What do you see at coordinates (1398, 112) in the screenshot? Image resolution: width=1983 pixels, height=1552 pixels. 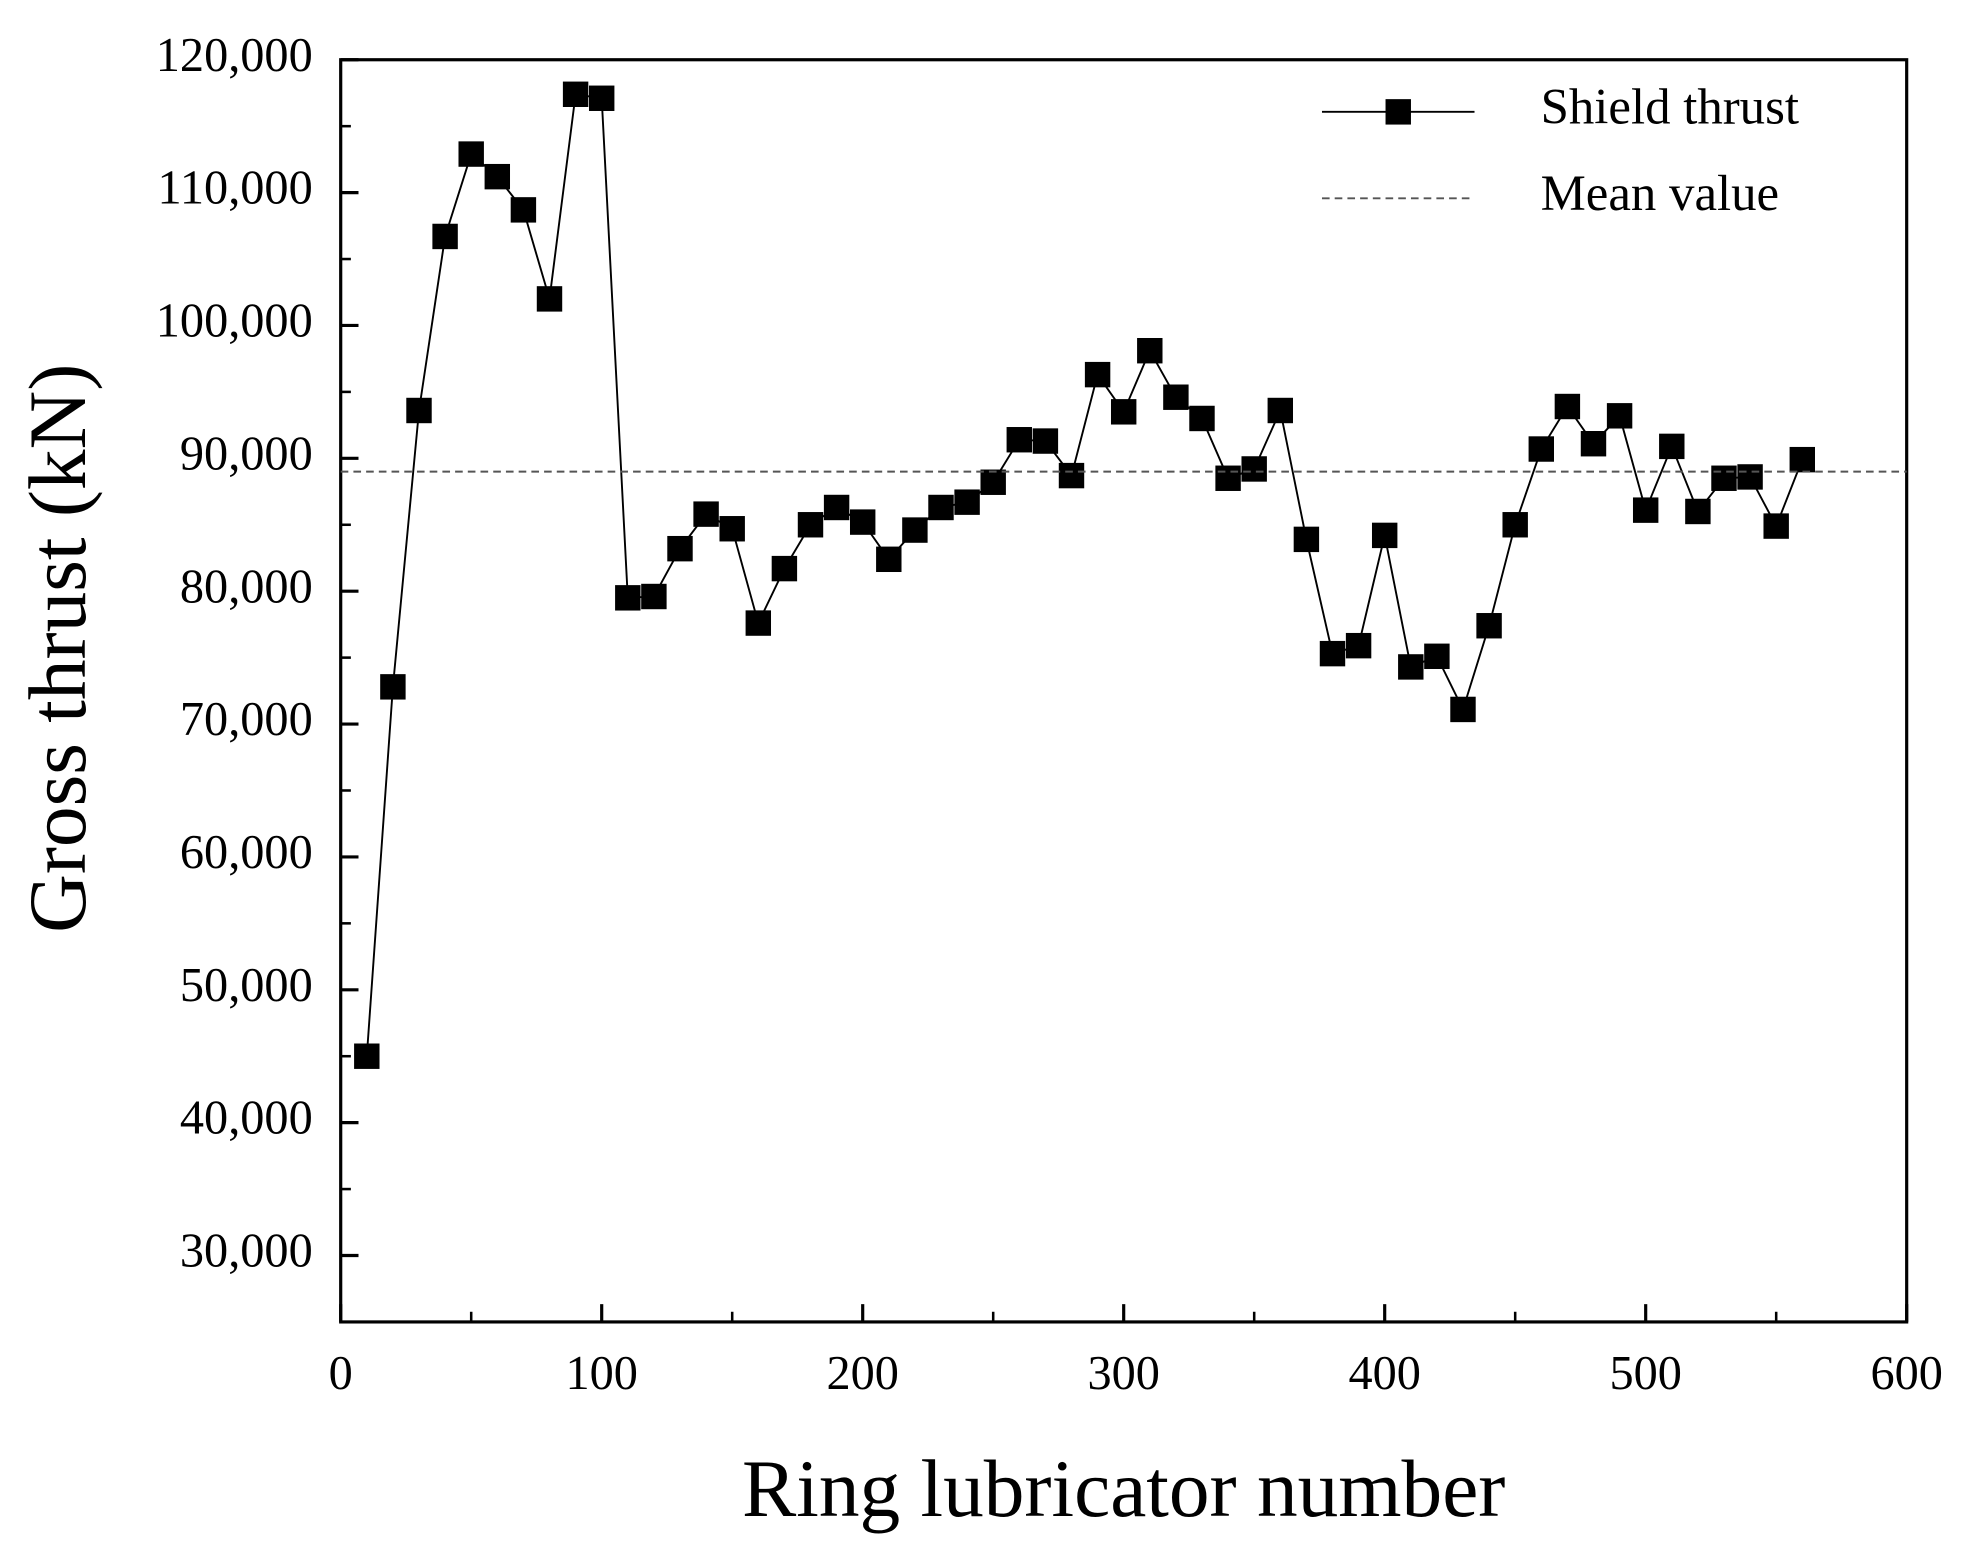 I see `legend-marker` at bounding box center [1398, 112].